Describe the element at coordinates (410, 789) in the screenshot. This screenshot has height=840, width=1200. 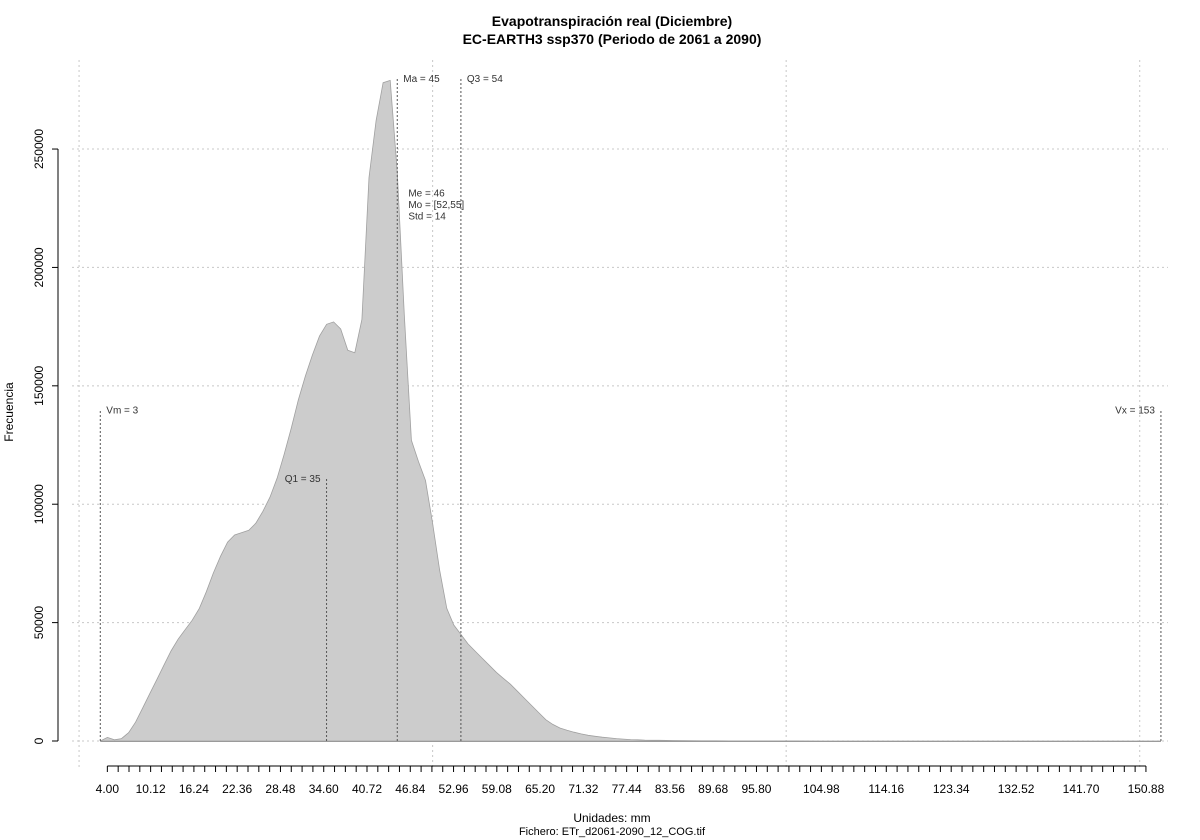
I see `x-tick-label: 46.84` at that location.